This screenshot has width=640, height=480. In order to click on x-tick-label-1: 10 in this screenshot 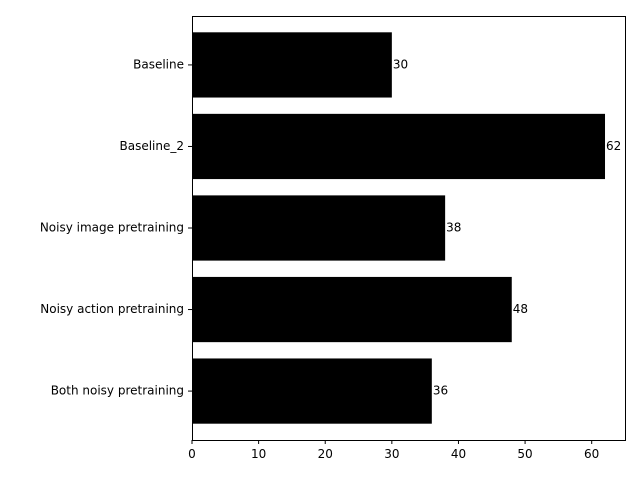, I will do `click(258, 454)`.